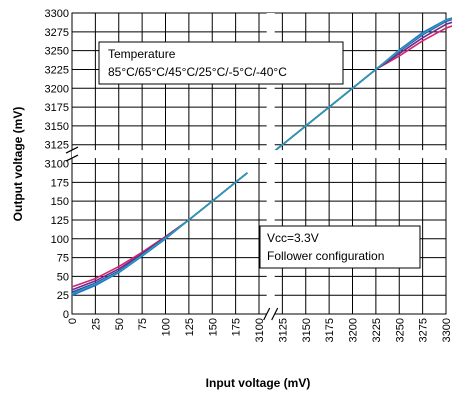 The height and width of the screenshot is (397, 452). I want to click on x-tick-label: 125, so click(190, 327).